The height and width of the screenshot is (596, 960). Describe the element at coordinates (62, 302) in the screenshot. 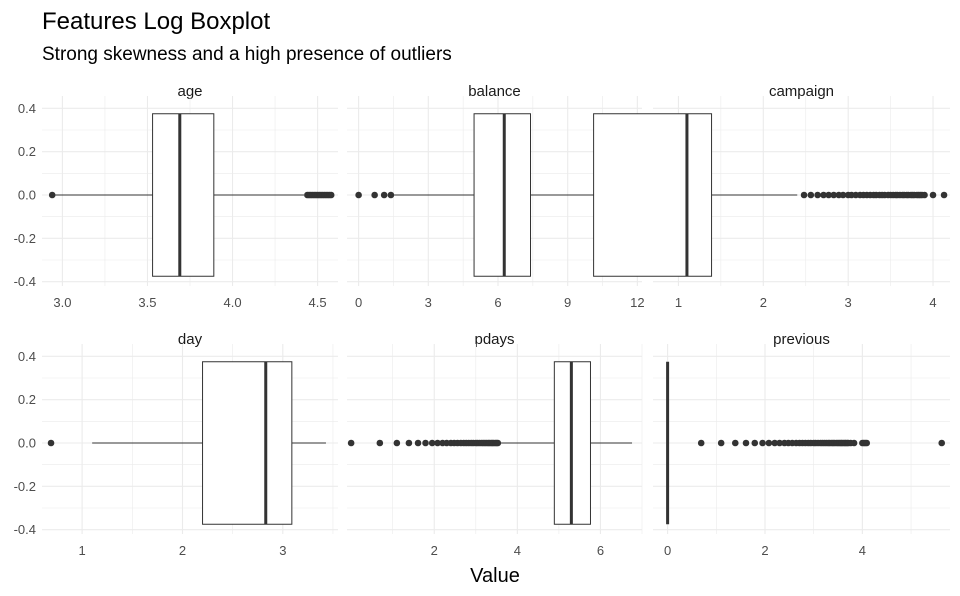

I see `x-tick-label: 3.0` at that location.